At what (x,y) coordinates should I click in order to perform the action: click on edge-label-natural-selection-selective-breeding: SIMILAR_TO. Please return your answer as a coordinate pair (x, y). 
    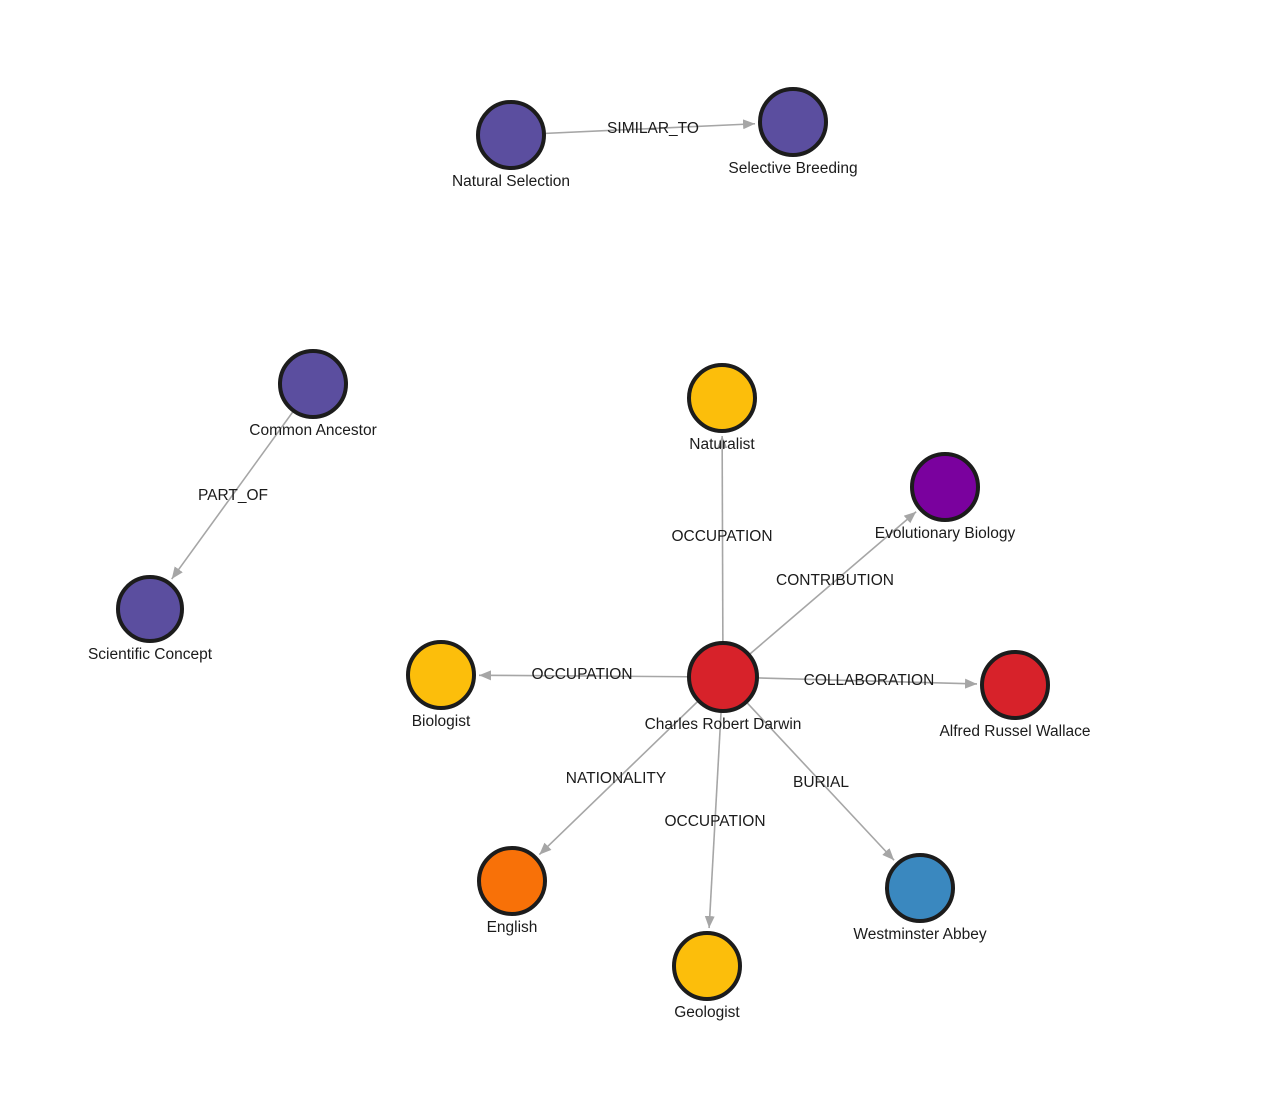
    Looking at the image, I should click on (653, 128).